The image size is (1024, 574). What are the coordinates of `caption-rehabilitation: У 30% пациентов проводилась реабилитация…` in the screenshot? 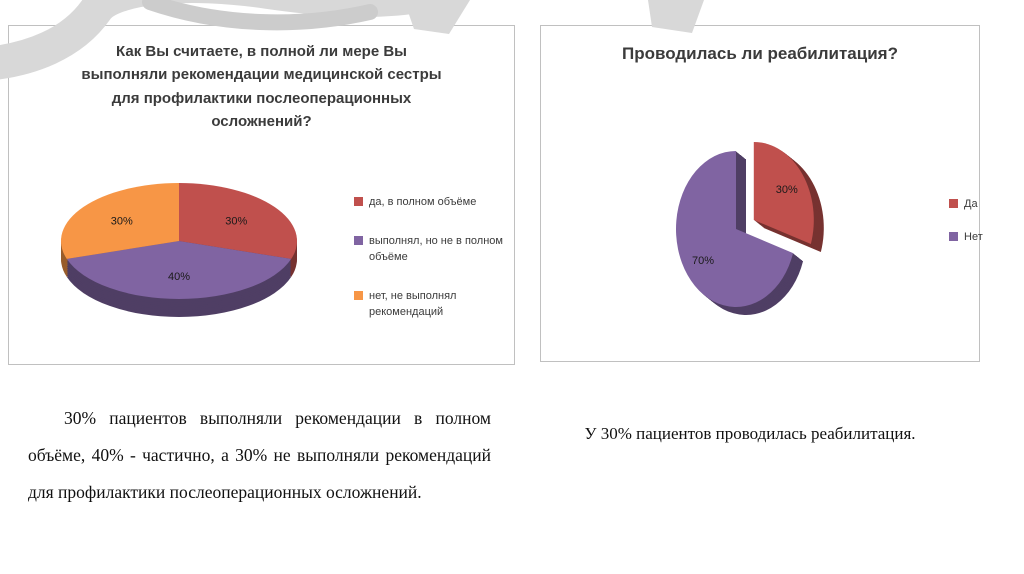 It's located at (750, 433).